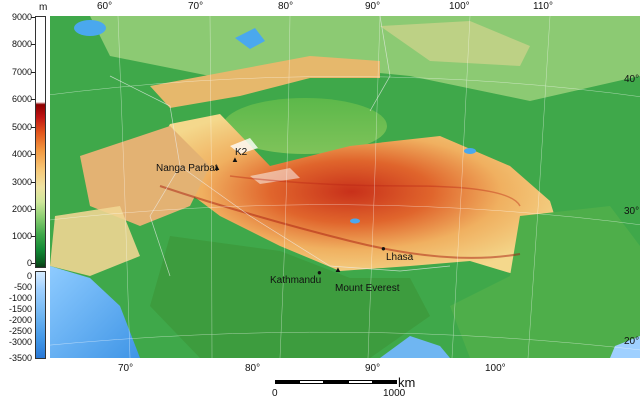 Image resolution: width=640 pixels, height=400 pixels. I want to click on legend-tick: 2000, so click(21, 209).